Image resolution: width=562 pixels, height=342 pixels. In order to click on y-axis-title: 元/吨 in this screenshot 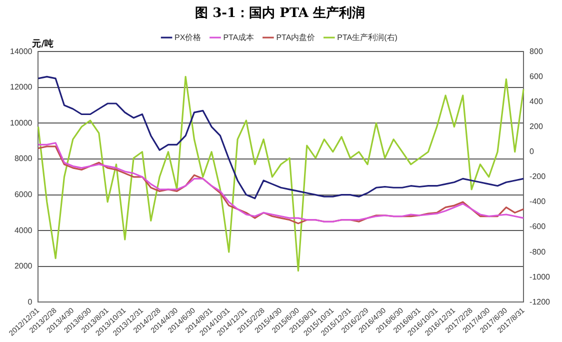, I will do `click(42, 44)`.